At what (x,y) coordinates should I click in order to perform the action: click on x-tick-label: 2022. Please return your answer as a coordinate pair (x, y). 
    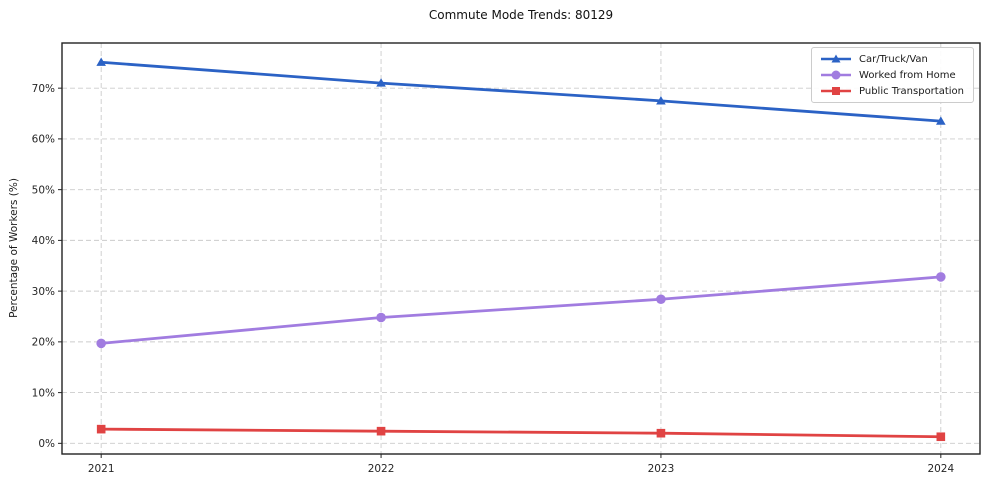
    Looking at the image, I should click on (381, 469).